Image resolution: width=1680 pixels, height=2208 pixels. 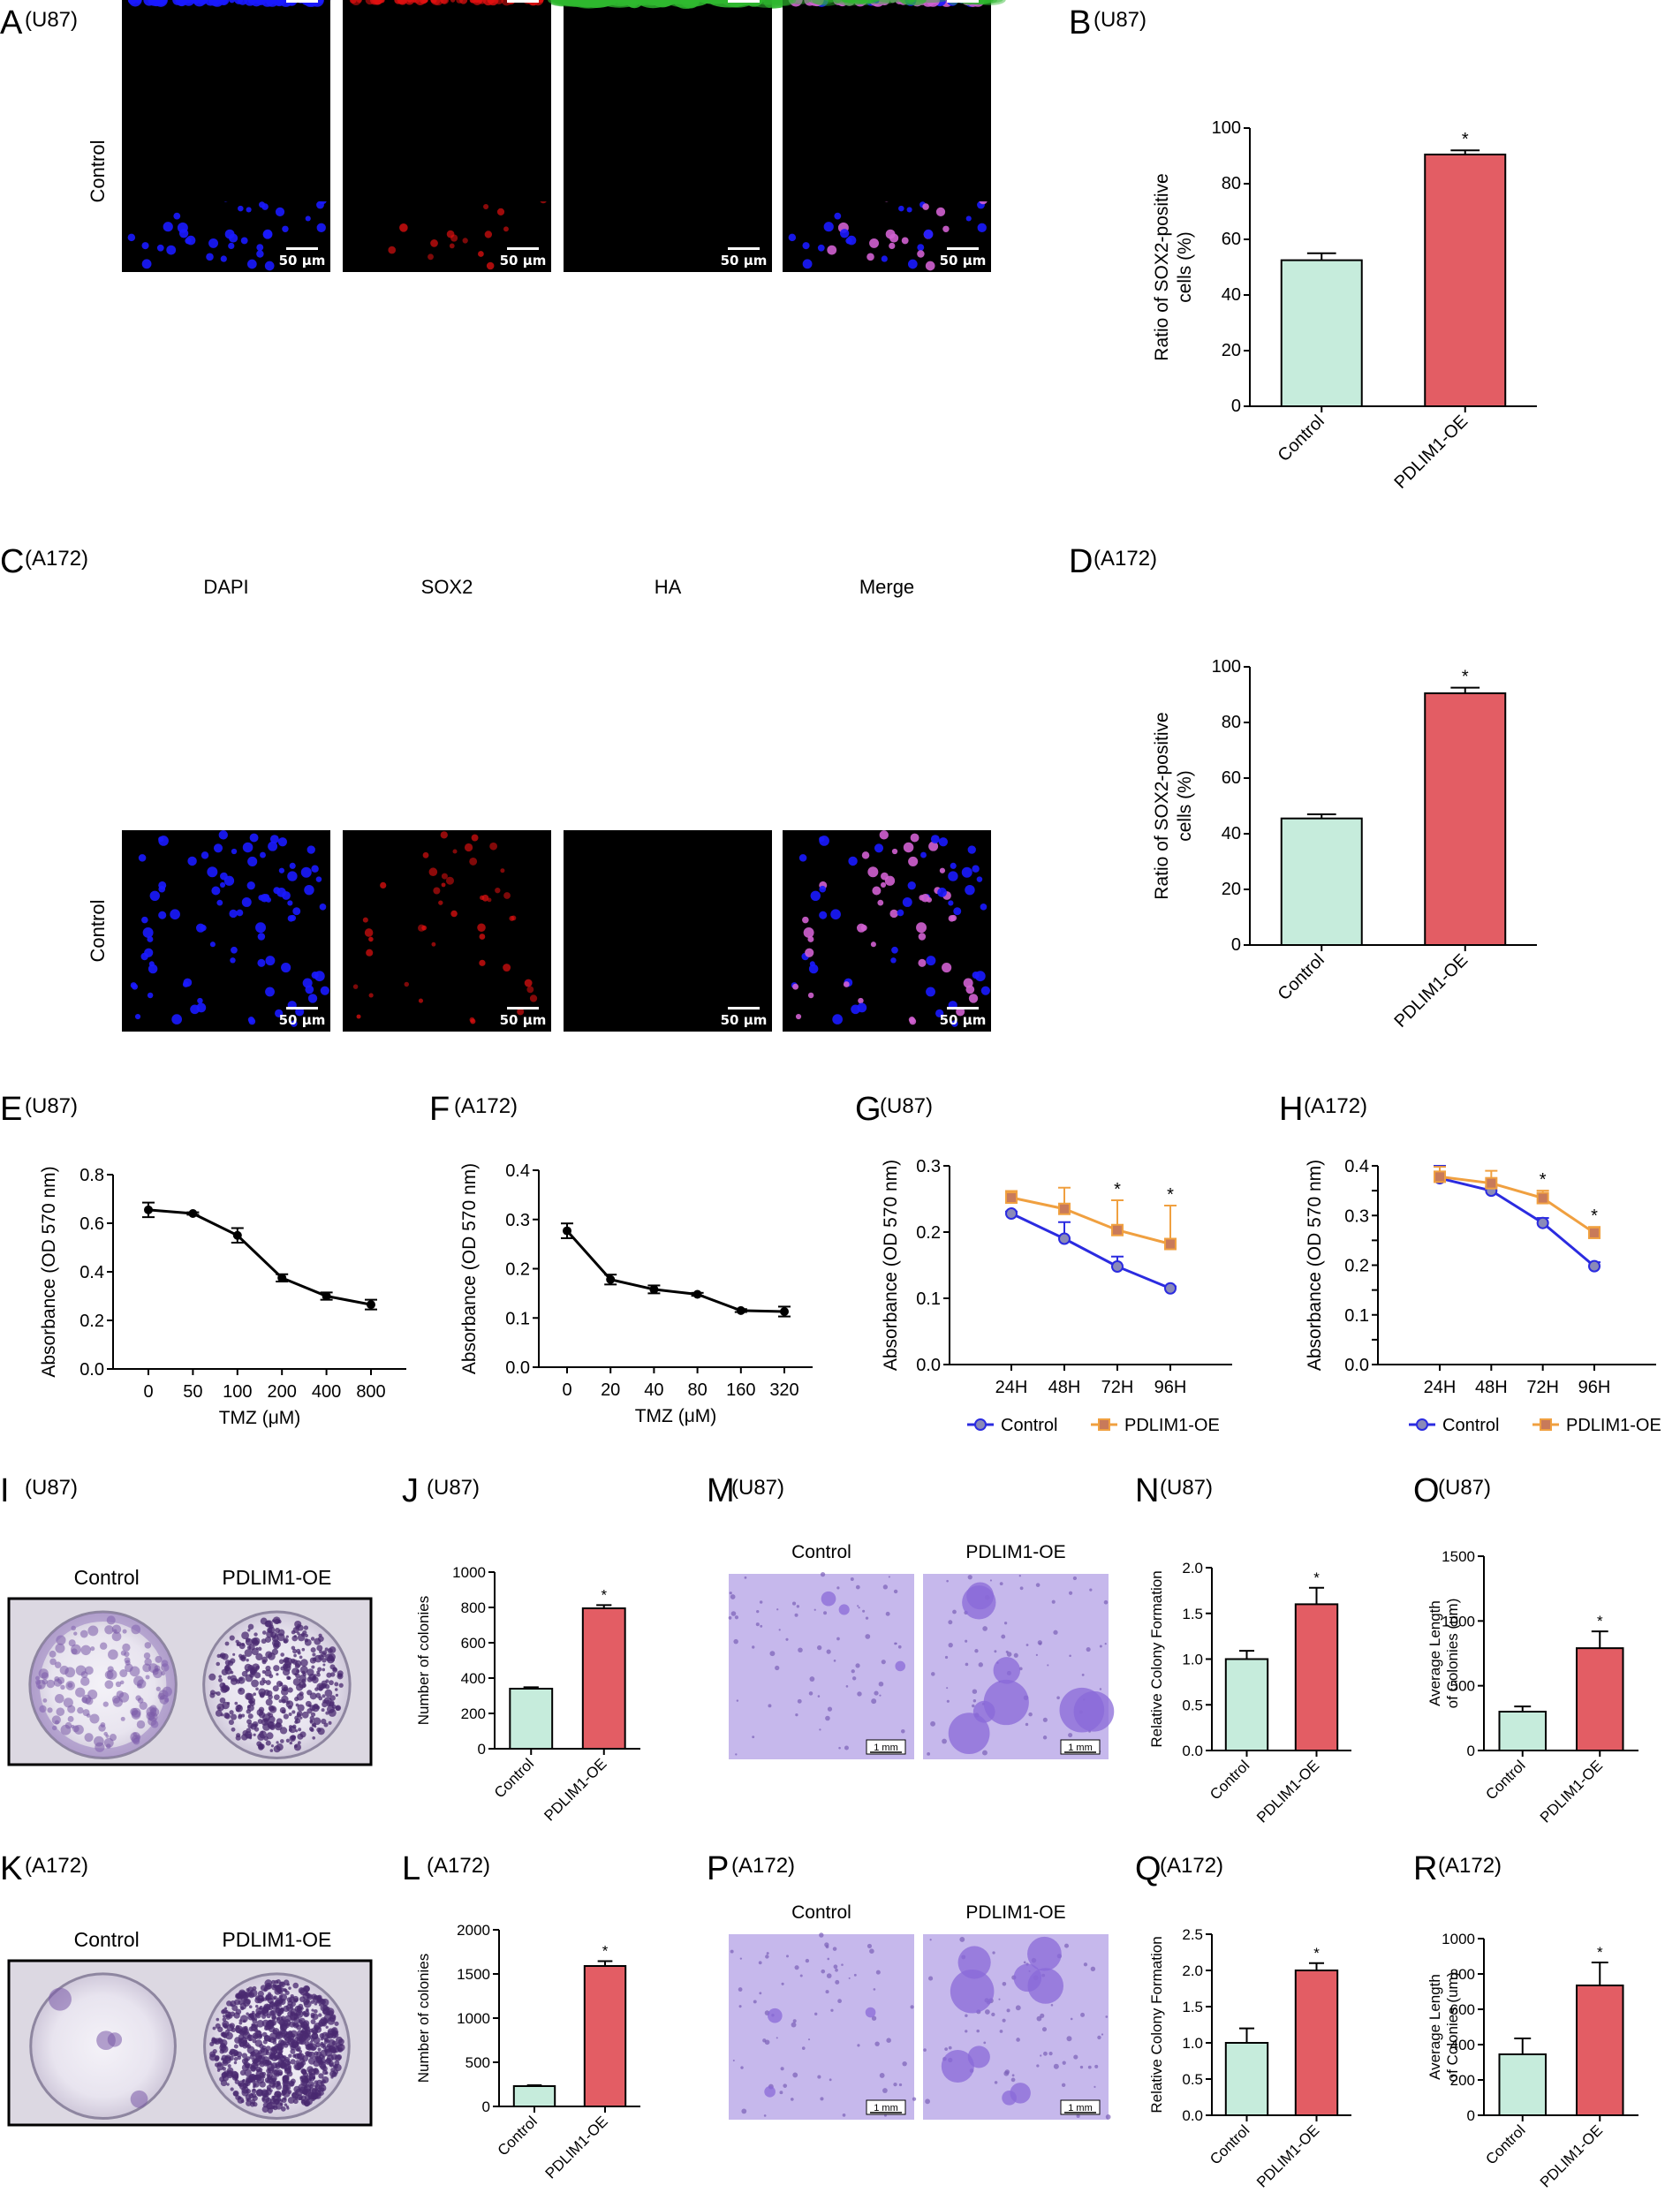 What do you see at coordinates (978, 2056) in the screenshot?
I see `agar-colony` at bounding box center [978, 2056].